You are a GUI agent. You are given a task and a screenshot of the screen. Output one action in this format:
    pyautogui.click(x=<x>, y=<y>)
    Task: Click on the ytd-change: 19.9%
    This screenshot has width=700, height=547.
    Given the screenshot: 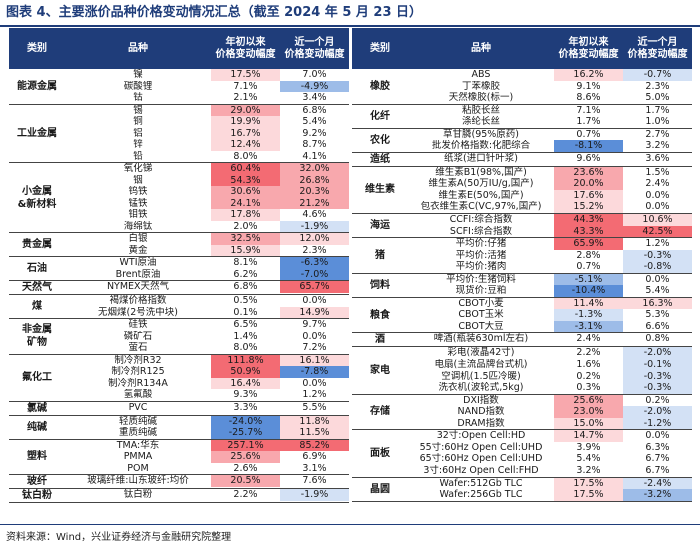 What is the action you would take?
    pyautogui.click(x=245, y=122)
    